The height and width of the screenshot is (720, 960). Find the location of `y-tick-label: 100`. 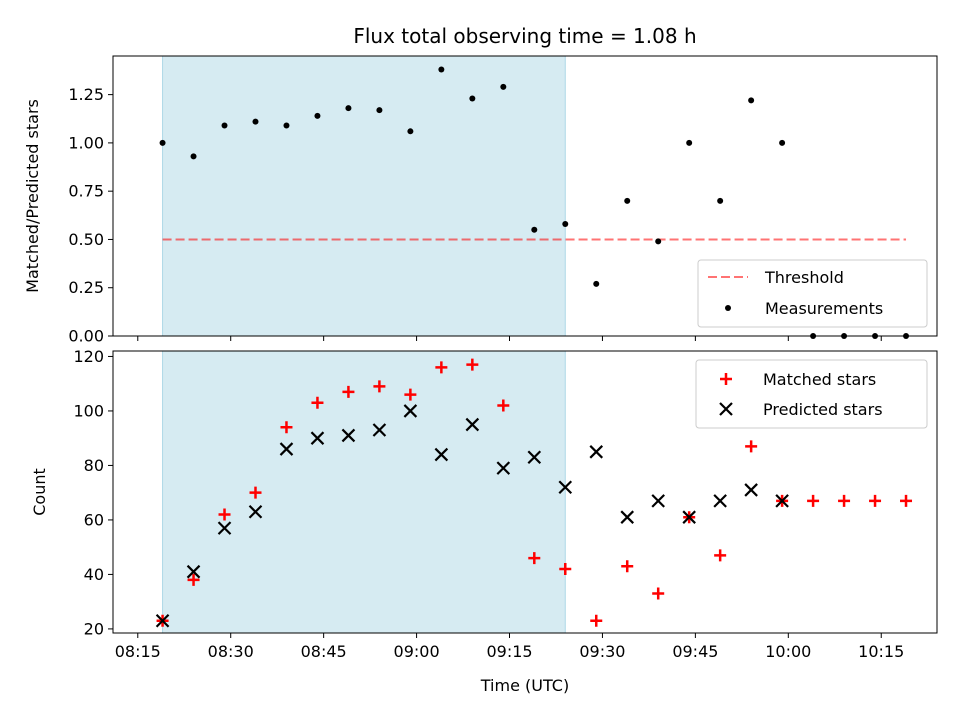

y-tick-label: 100 is located at coordinates (88, 410).